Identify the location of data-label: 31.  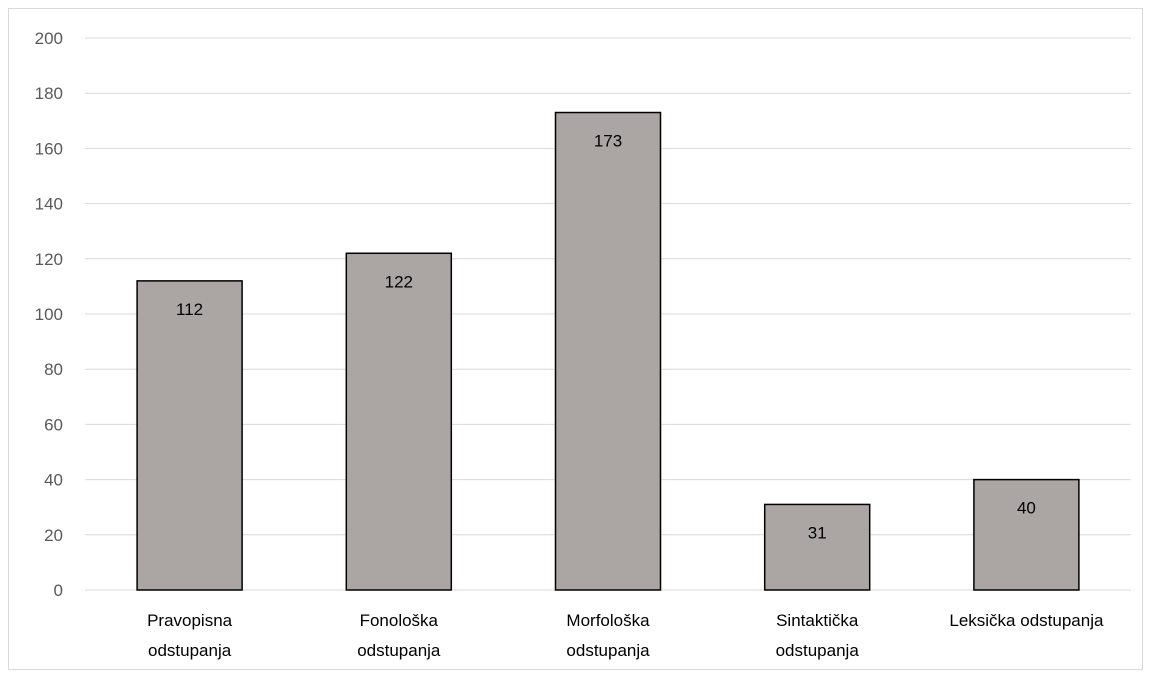
(817, 532).